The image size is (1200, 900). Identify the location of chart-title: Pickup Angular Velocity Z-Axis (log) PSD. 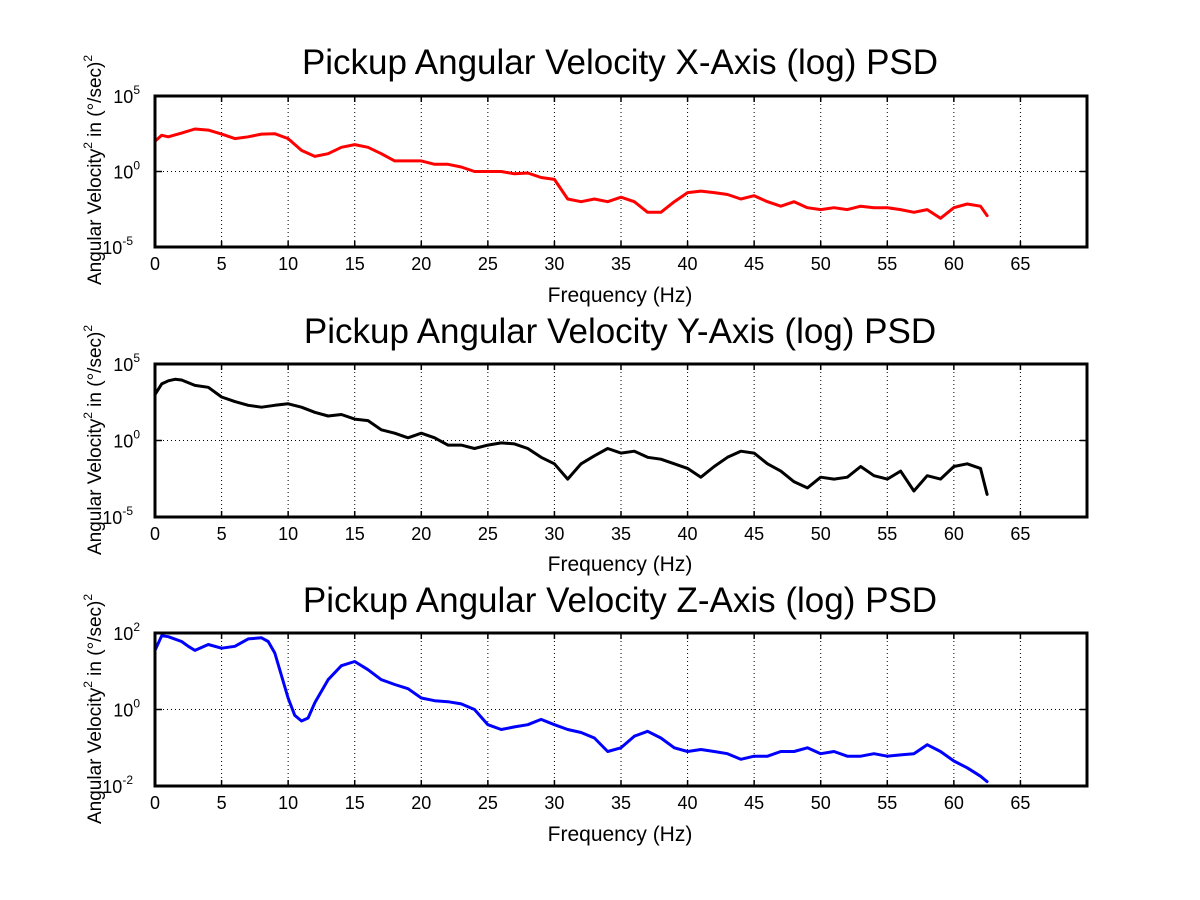
(620, 600).